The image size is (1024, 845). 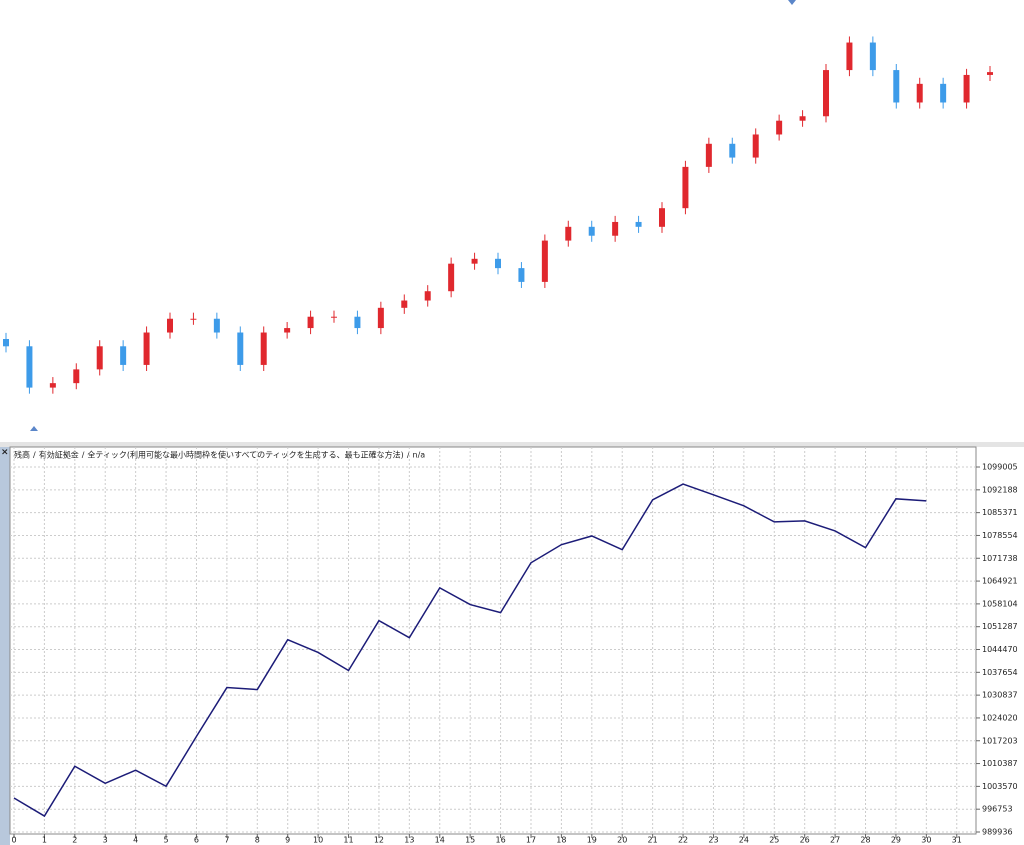 What do you see at coordinates (1000, 626) in the screenshot?
I see `y-tick-label: 1051287` at bounding box center [1000, 626].